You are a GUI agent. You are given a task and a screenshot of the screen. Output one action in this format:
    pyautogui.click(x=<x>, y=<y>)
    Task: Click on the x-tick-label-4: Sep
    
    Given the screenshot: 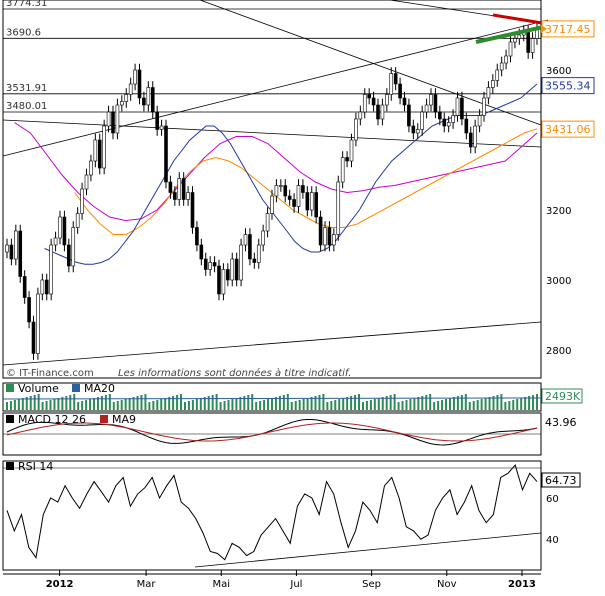 What is the action you would take?
    pyautogui.click(x=371, y=584)
    